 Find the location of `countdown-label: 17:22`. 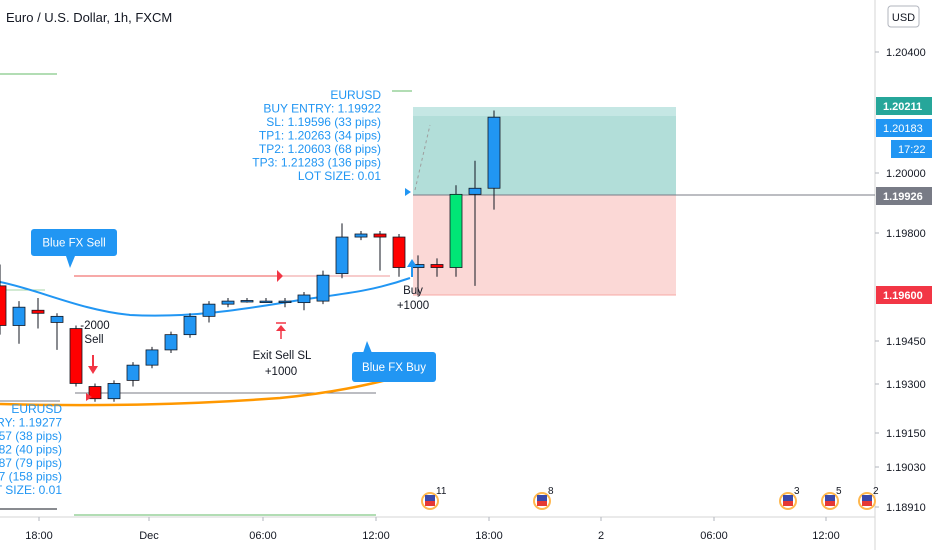

countdown-label: 17:22 is located at coordinates (912, 150).